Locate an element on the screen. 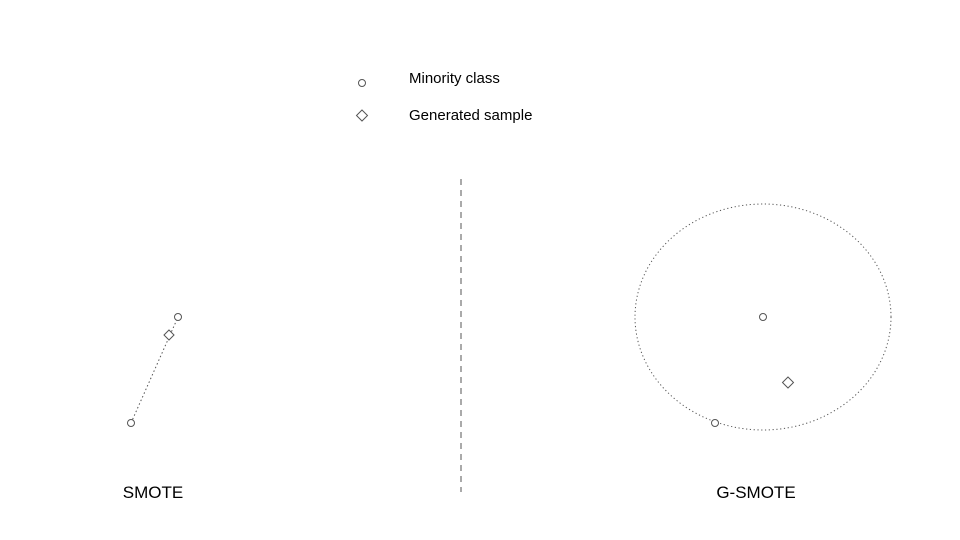  smote-minority-sample-b is located at coordinates (131, 423).